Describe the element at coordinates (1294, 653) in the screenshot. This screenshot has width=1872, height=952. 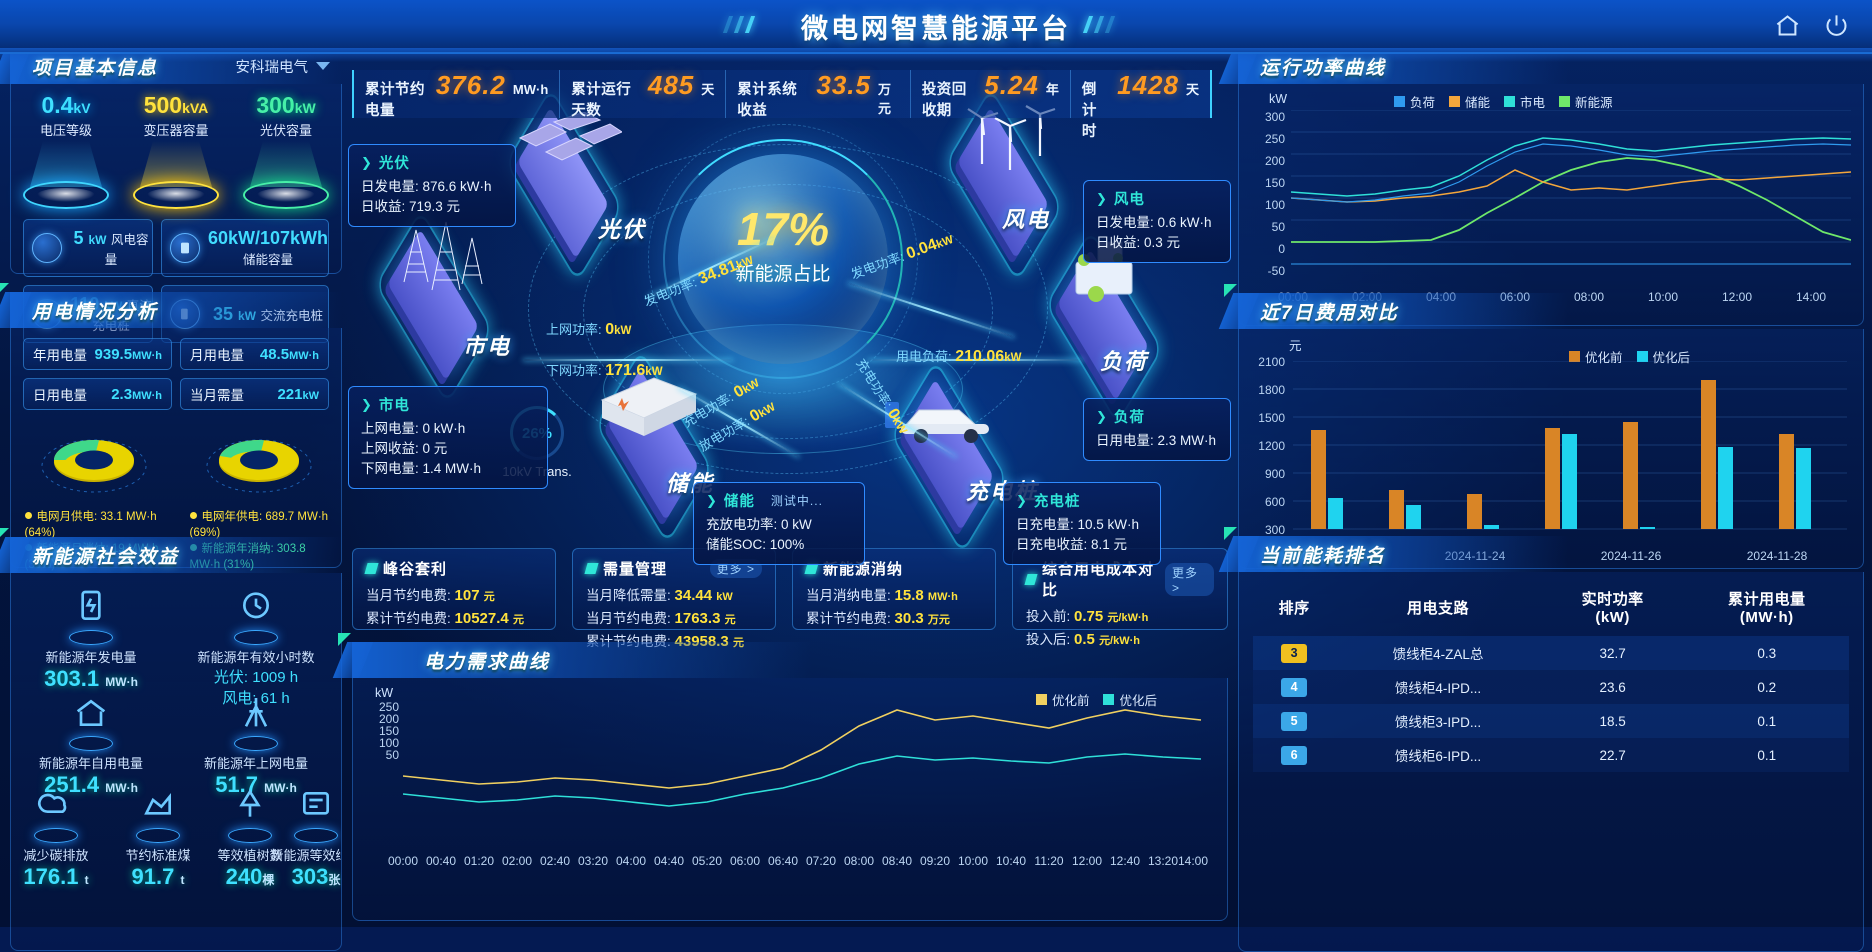
I see `rank-badge: 3` at that location.